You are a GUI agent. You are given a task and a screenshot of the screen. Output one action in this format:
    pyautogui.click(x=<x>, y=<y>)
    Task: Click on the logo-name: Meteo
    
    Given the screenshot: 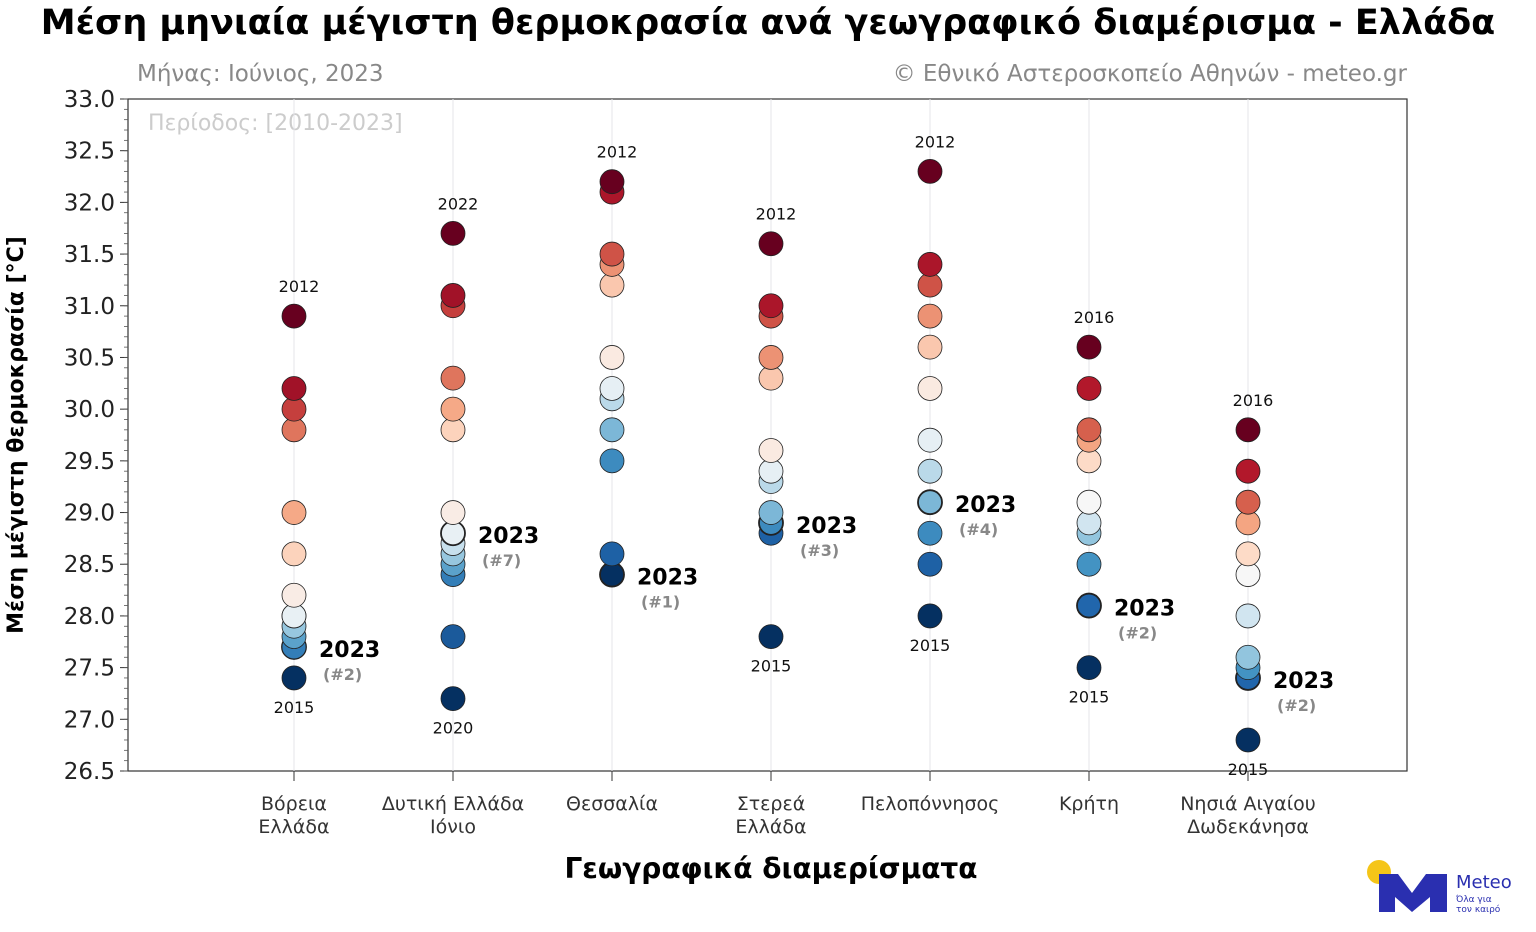 What is the action you would take?
    pyautogui.click(x=1484, y=882)
    